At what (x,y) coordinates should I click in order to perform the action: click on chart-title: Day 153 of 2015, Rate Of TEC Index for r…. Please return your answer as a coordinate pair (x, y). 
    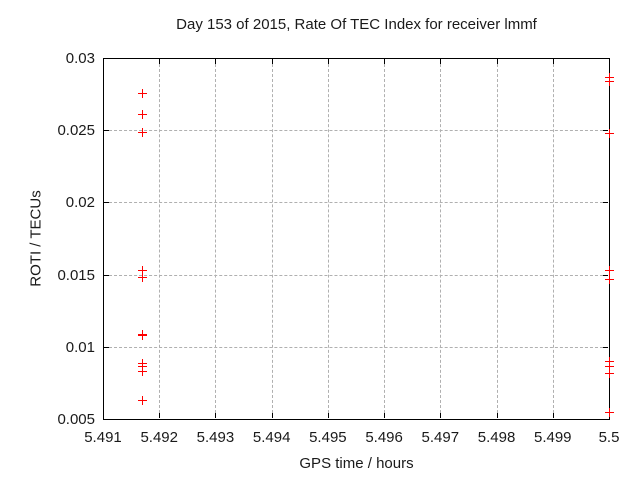
    Looking at the image, I should click on (356, 24).